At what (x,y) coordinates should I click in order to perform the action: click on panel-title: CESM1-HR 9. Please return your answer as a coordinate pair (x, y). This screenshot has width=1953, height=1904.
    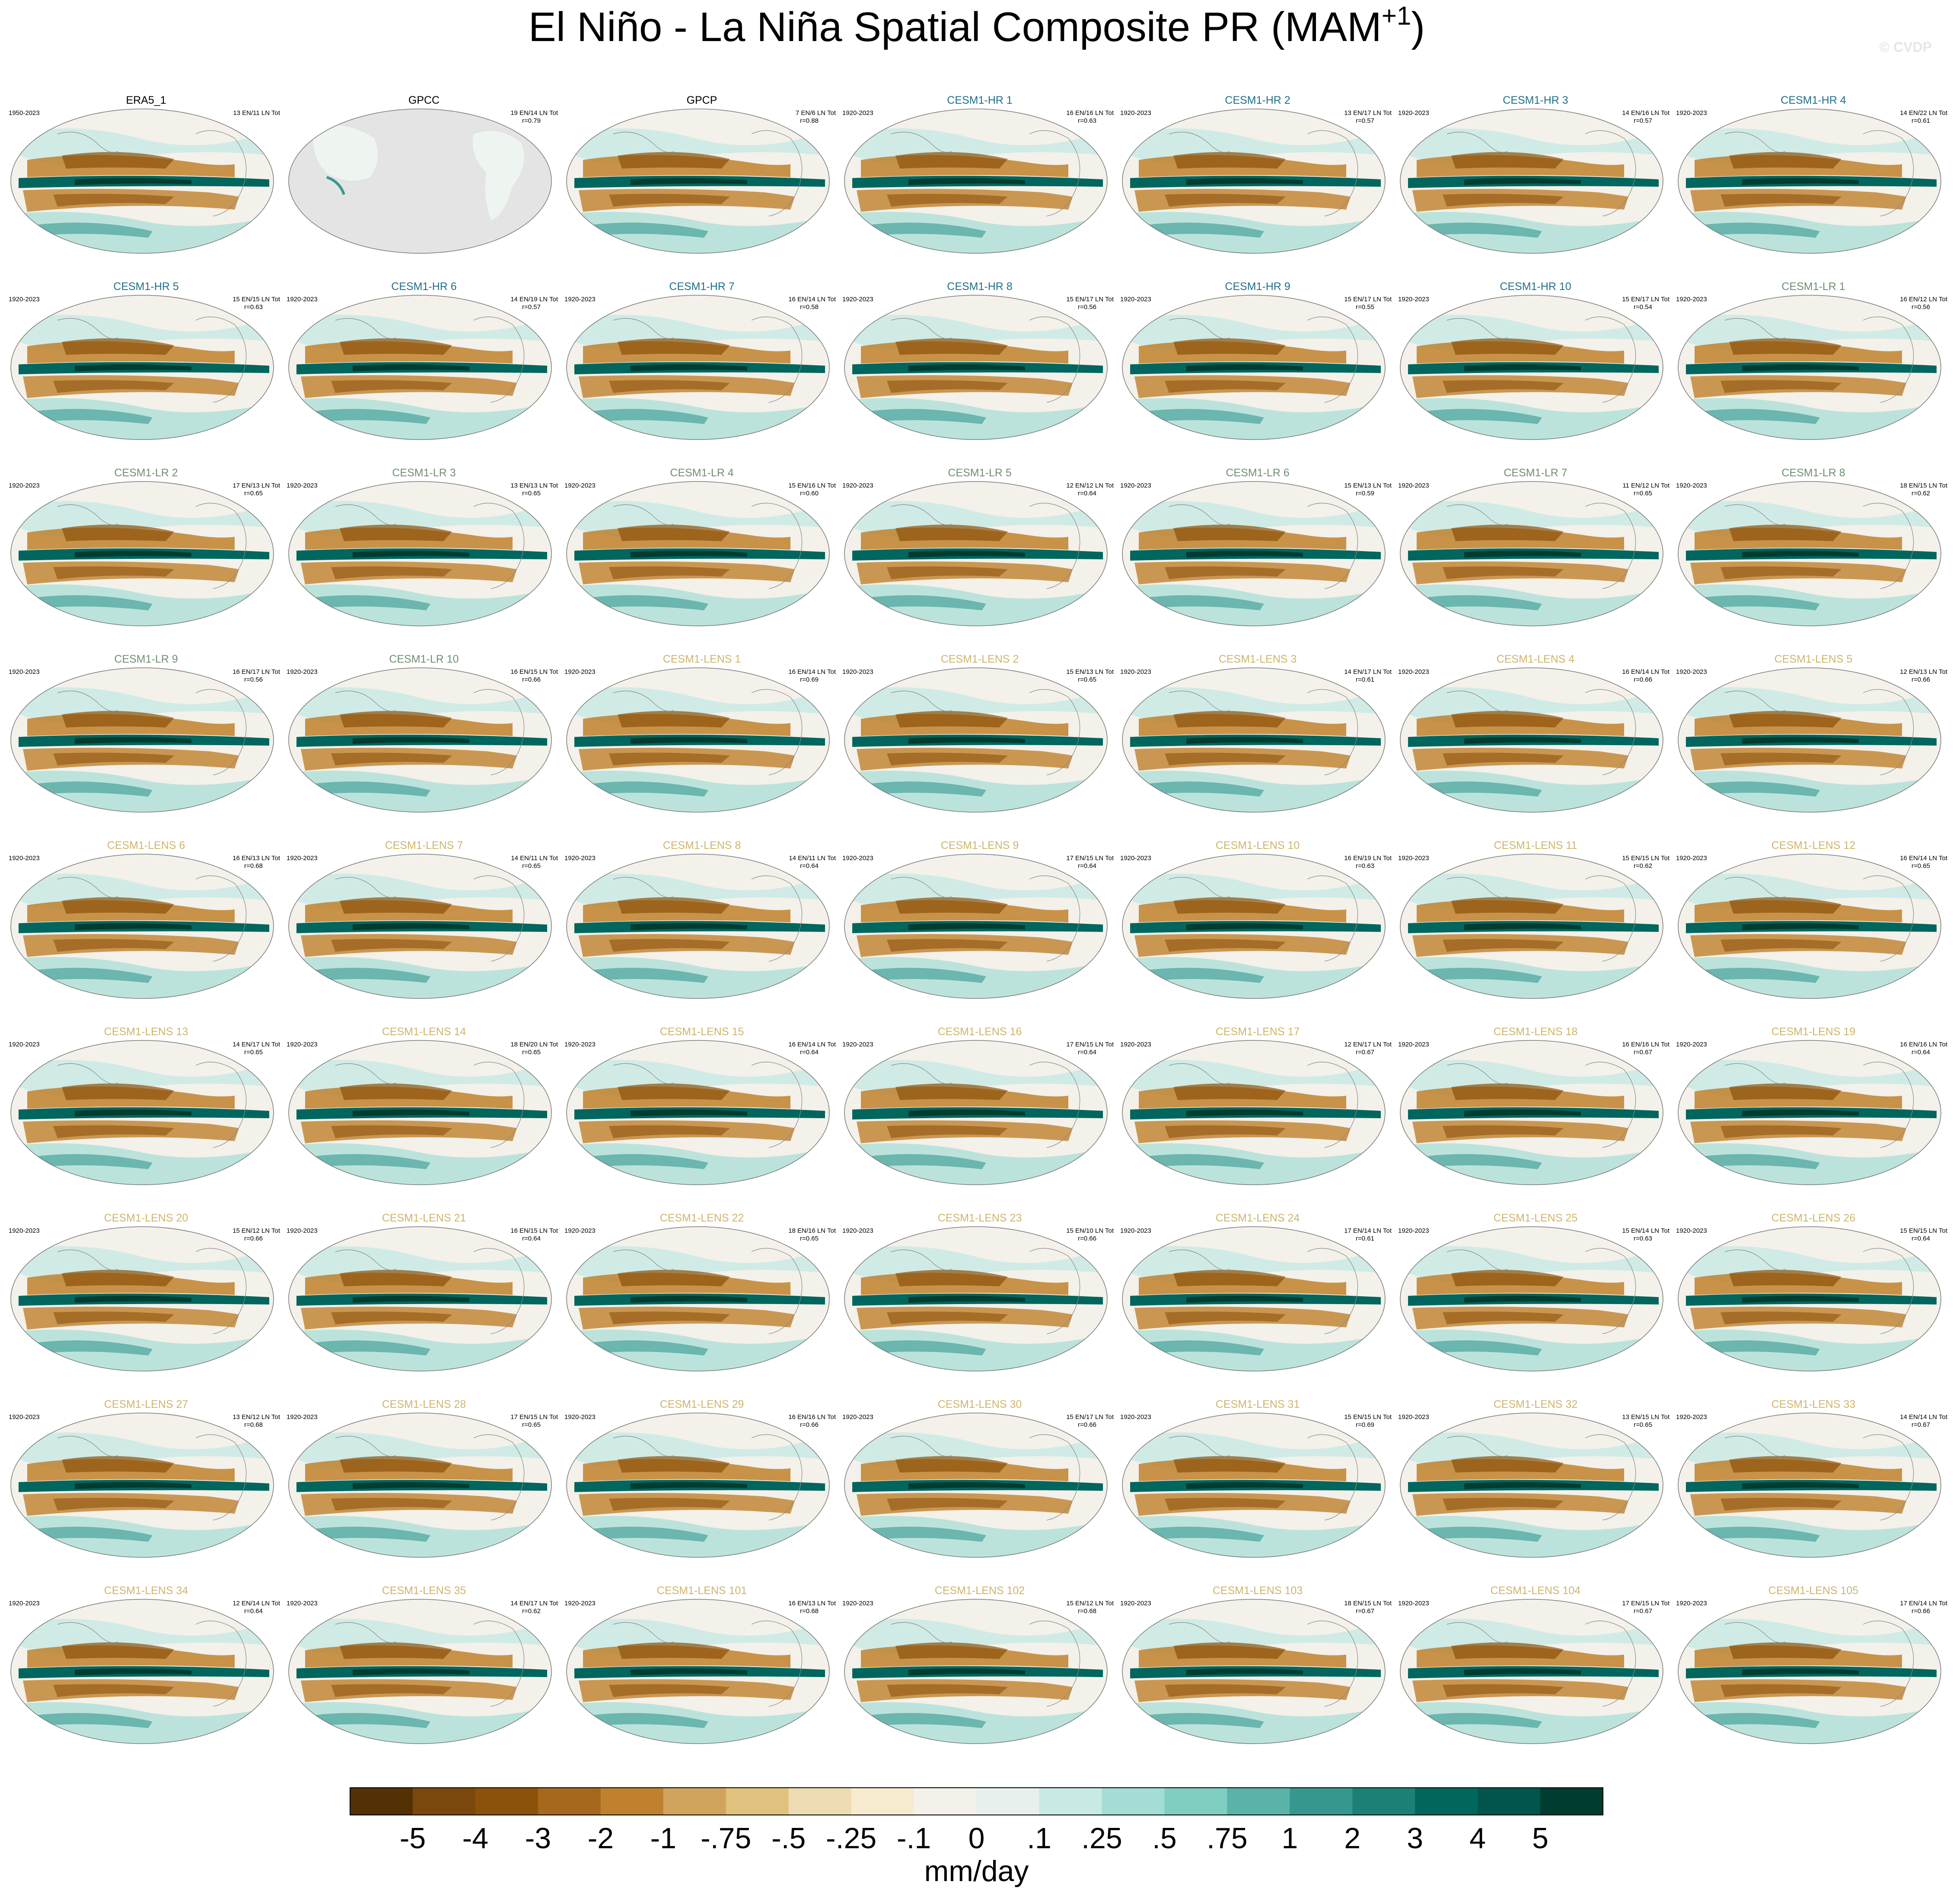
    Looking at the image, I should click on (1257, 287).